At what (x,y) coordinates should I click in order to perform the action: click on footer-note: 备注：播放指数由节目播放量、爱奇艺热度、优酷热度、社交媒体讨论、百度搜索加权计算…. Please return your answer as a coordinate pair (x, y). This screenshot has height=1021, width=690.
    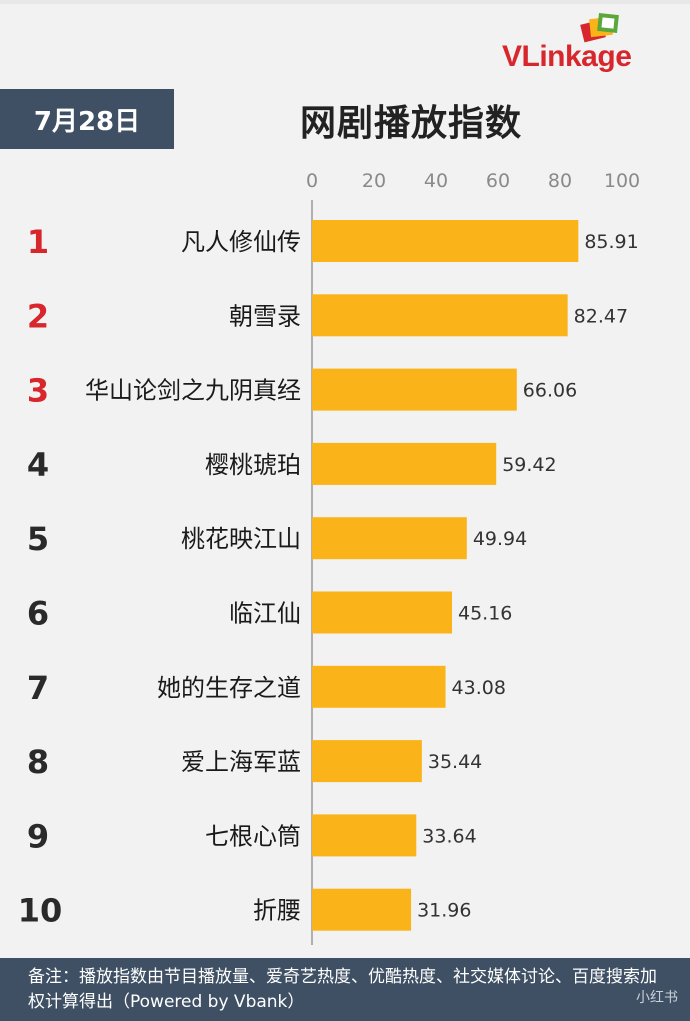
    Looking at the image, I should click on (345, 989).